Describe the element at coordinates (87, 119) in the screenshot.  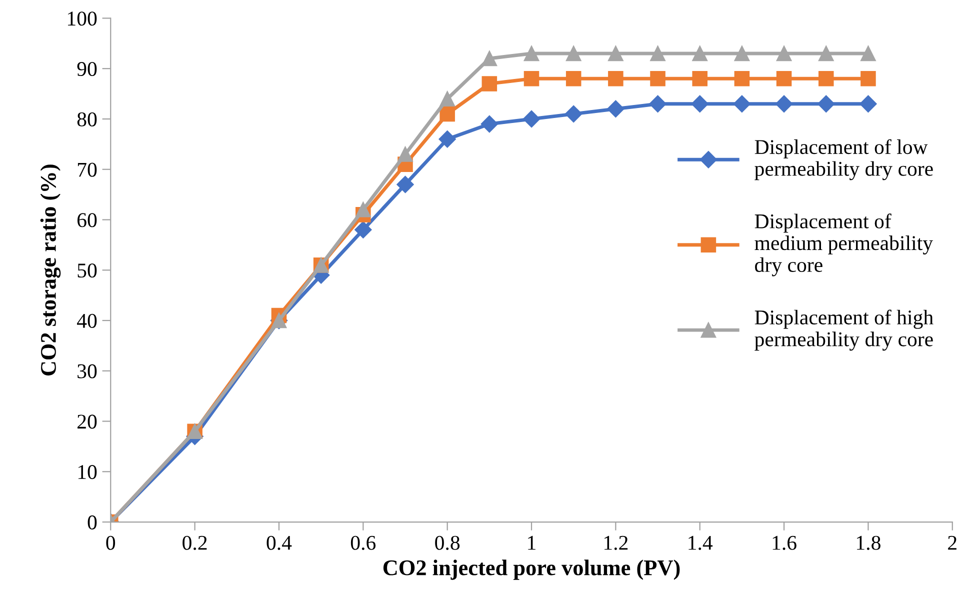
I see `y-tick-label: 80` at that location.